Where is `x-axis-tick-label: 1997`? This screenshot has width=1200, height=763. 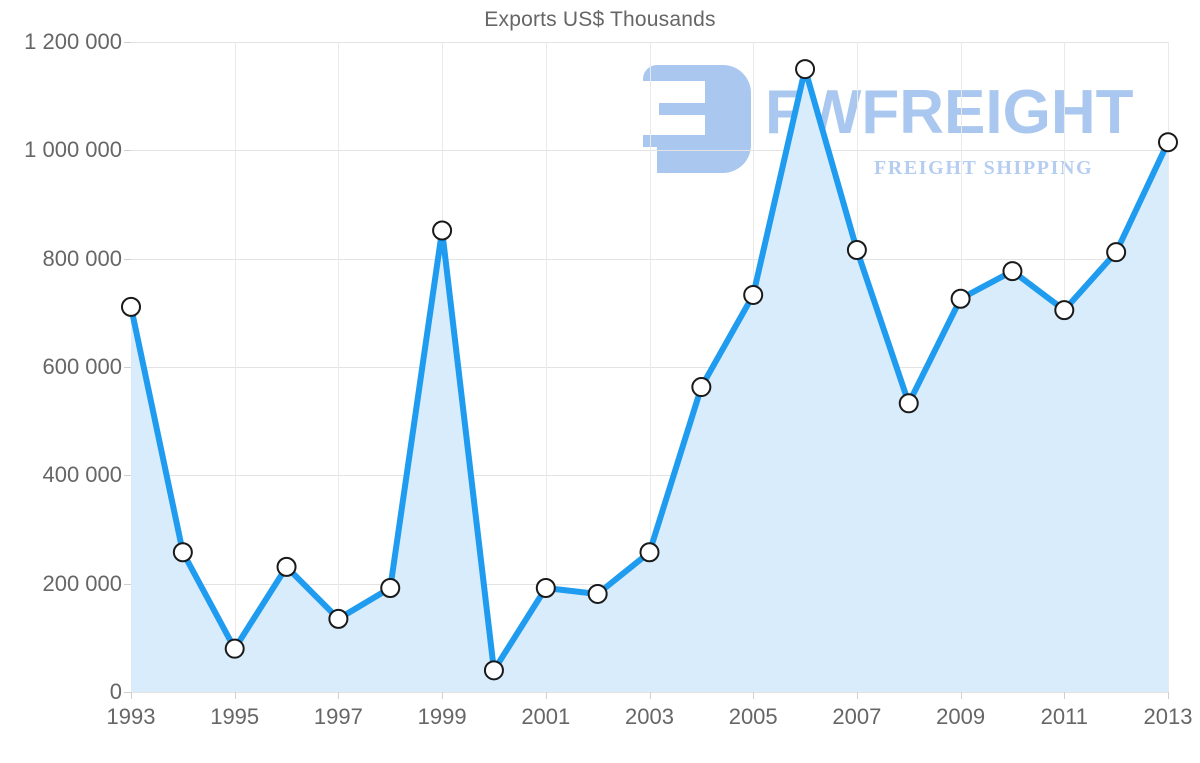
x-axis-tick-label: 1997 is located at coordinates (338, 716).